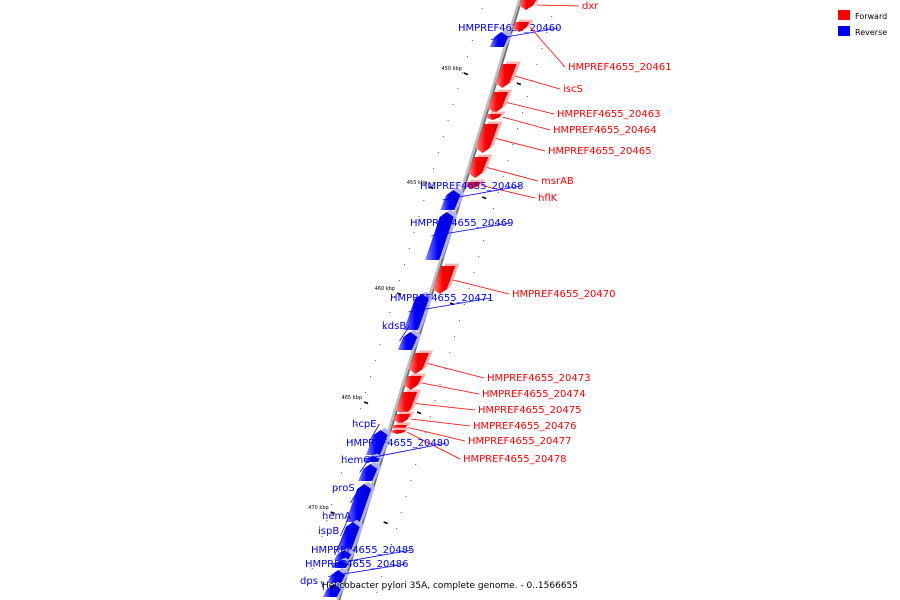  What do you see at coordinates (461, 223) in the screenshot?
I see `gene-label: HMPREF4655_20469` at bounding box center [461, 223].